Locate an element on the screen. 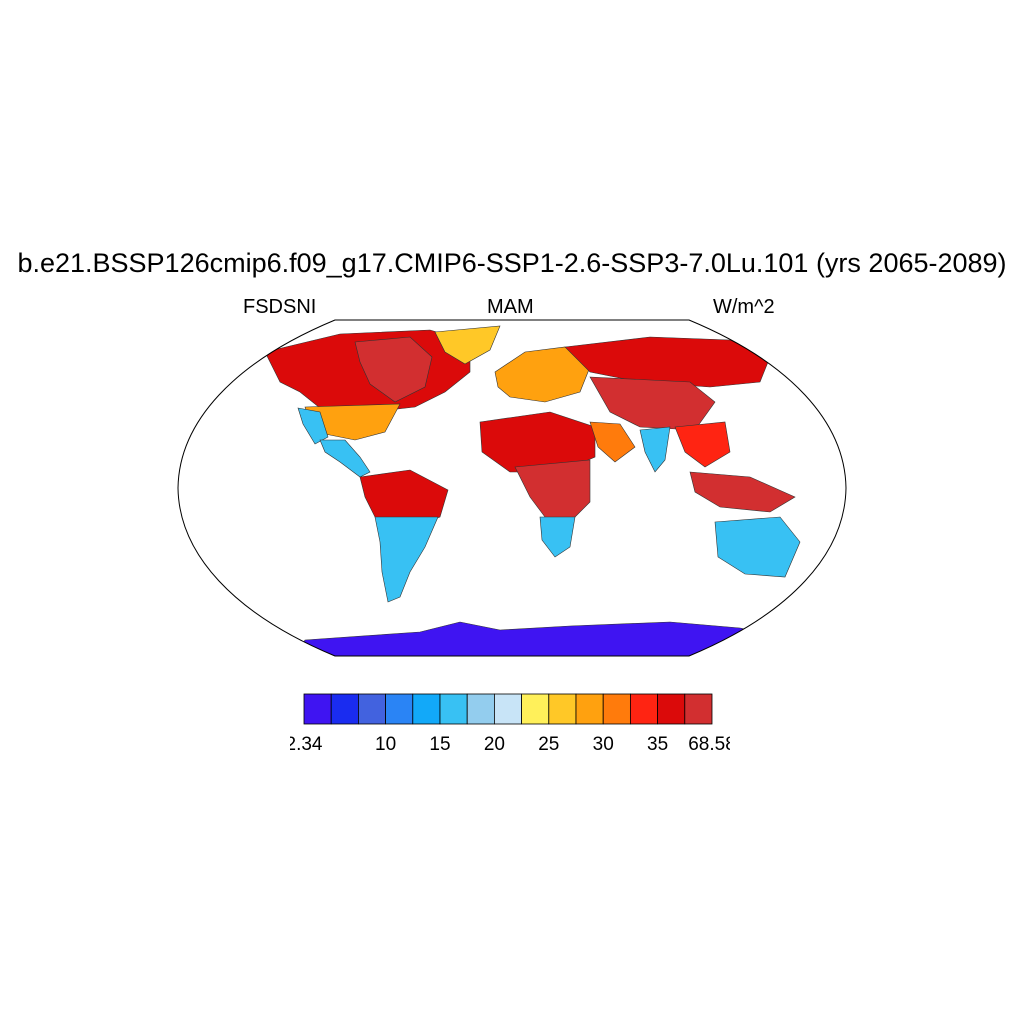  colorbar-tick-label: 68.58 is located at coordinates (709, 744).